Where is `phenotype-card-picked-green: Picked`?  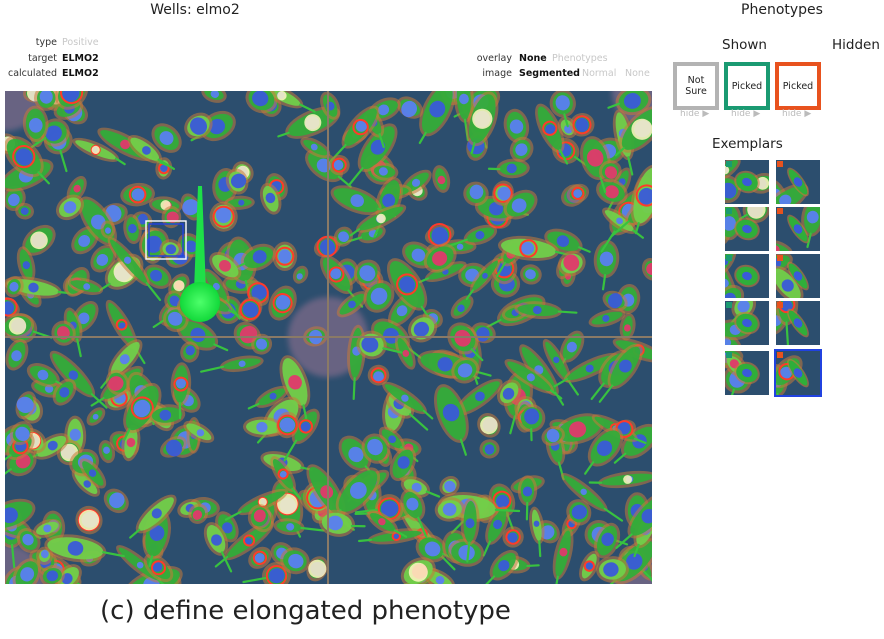 phenotype-card-picked-green: Picked is located at coordinates (747, 86).